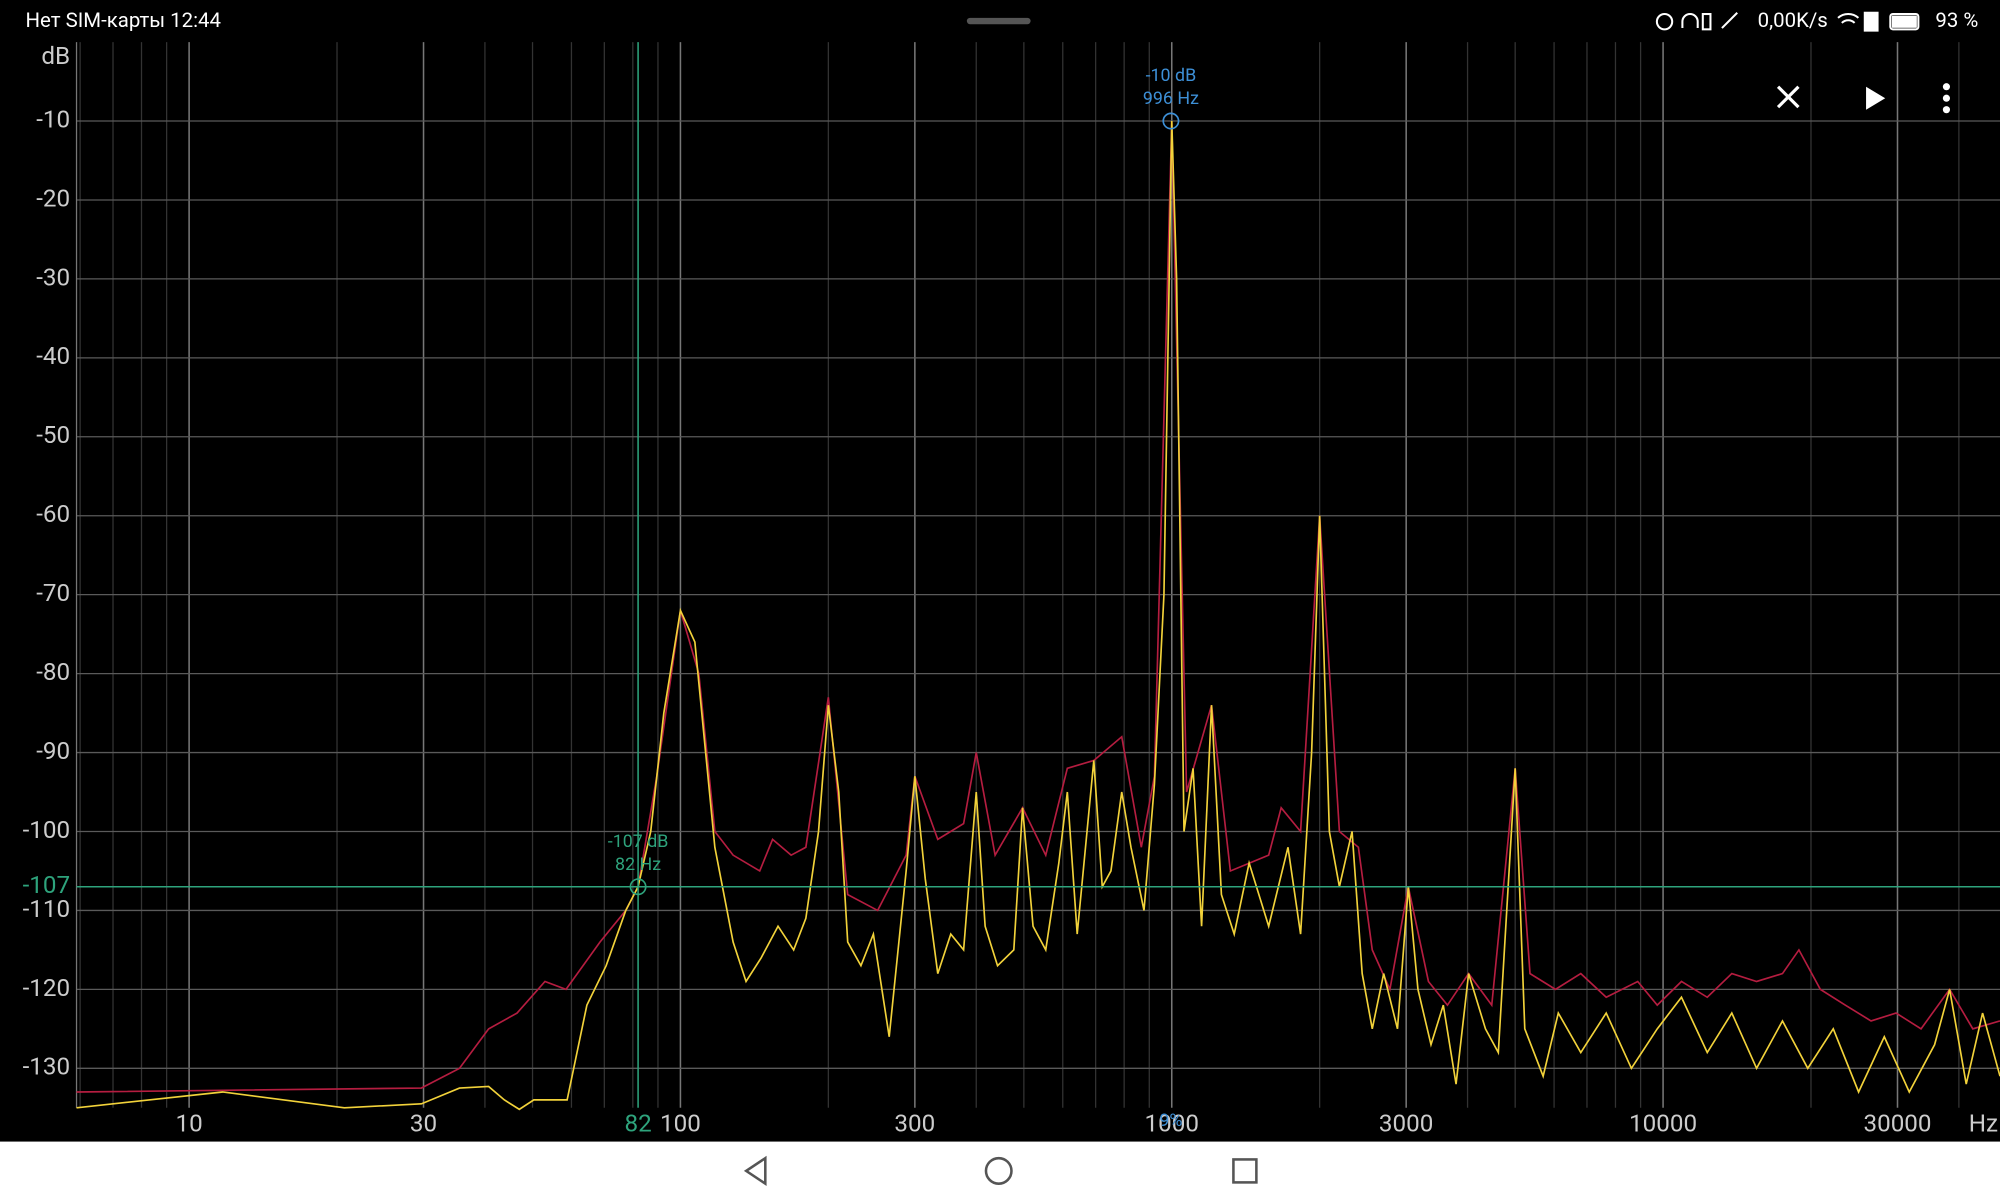 Image resolution: width=2000 pixels, height=1200 pixels. I want to click on nav-bar, so click(1000, 1170).